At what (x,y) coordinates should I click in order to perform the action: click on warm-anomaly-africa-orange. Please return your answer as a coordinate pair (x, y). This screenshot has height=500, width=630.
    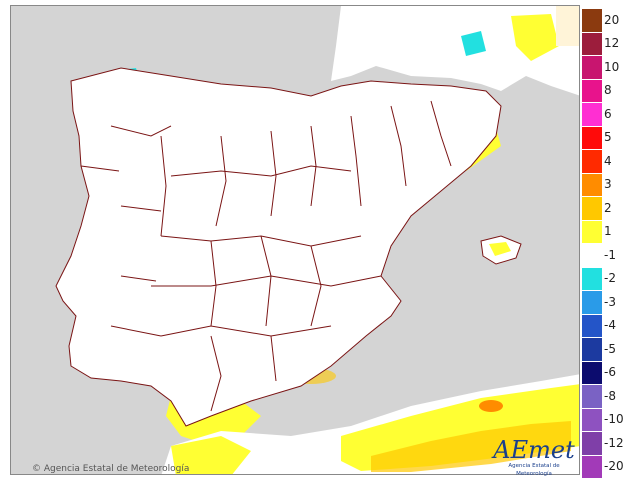
    Looking at the image, I should click on (491, 406).